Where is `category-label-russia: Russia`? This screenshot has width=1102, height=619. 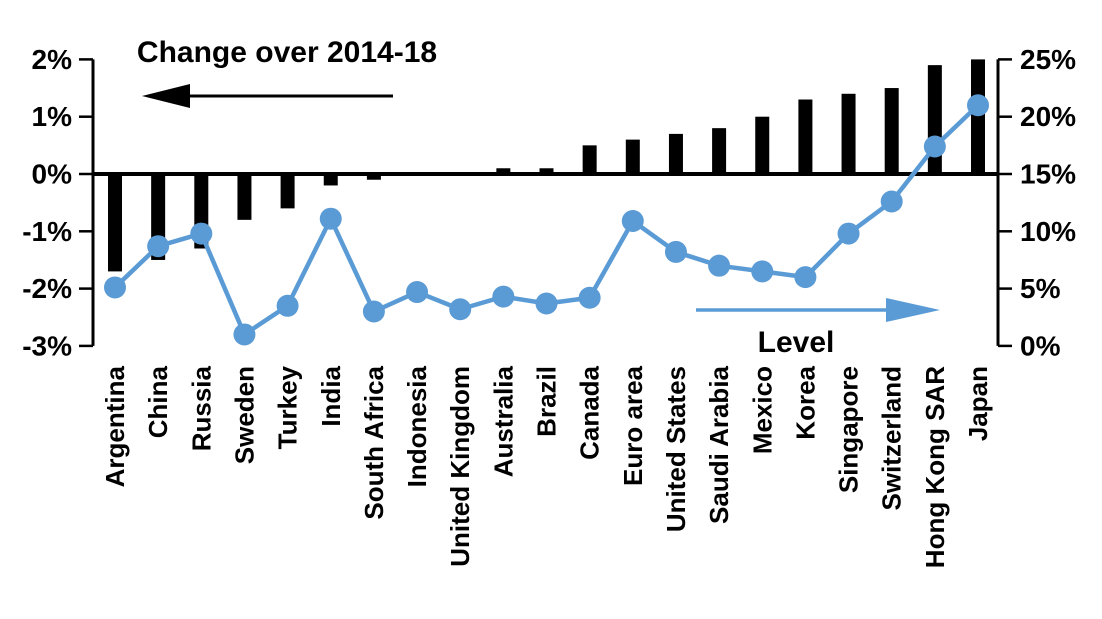 category-label-russia: Russia is located at coordinates (201, 408).